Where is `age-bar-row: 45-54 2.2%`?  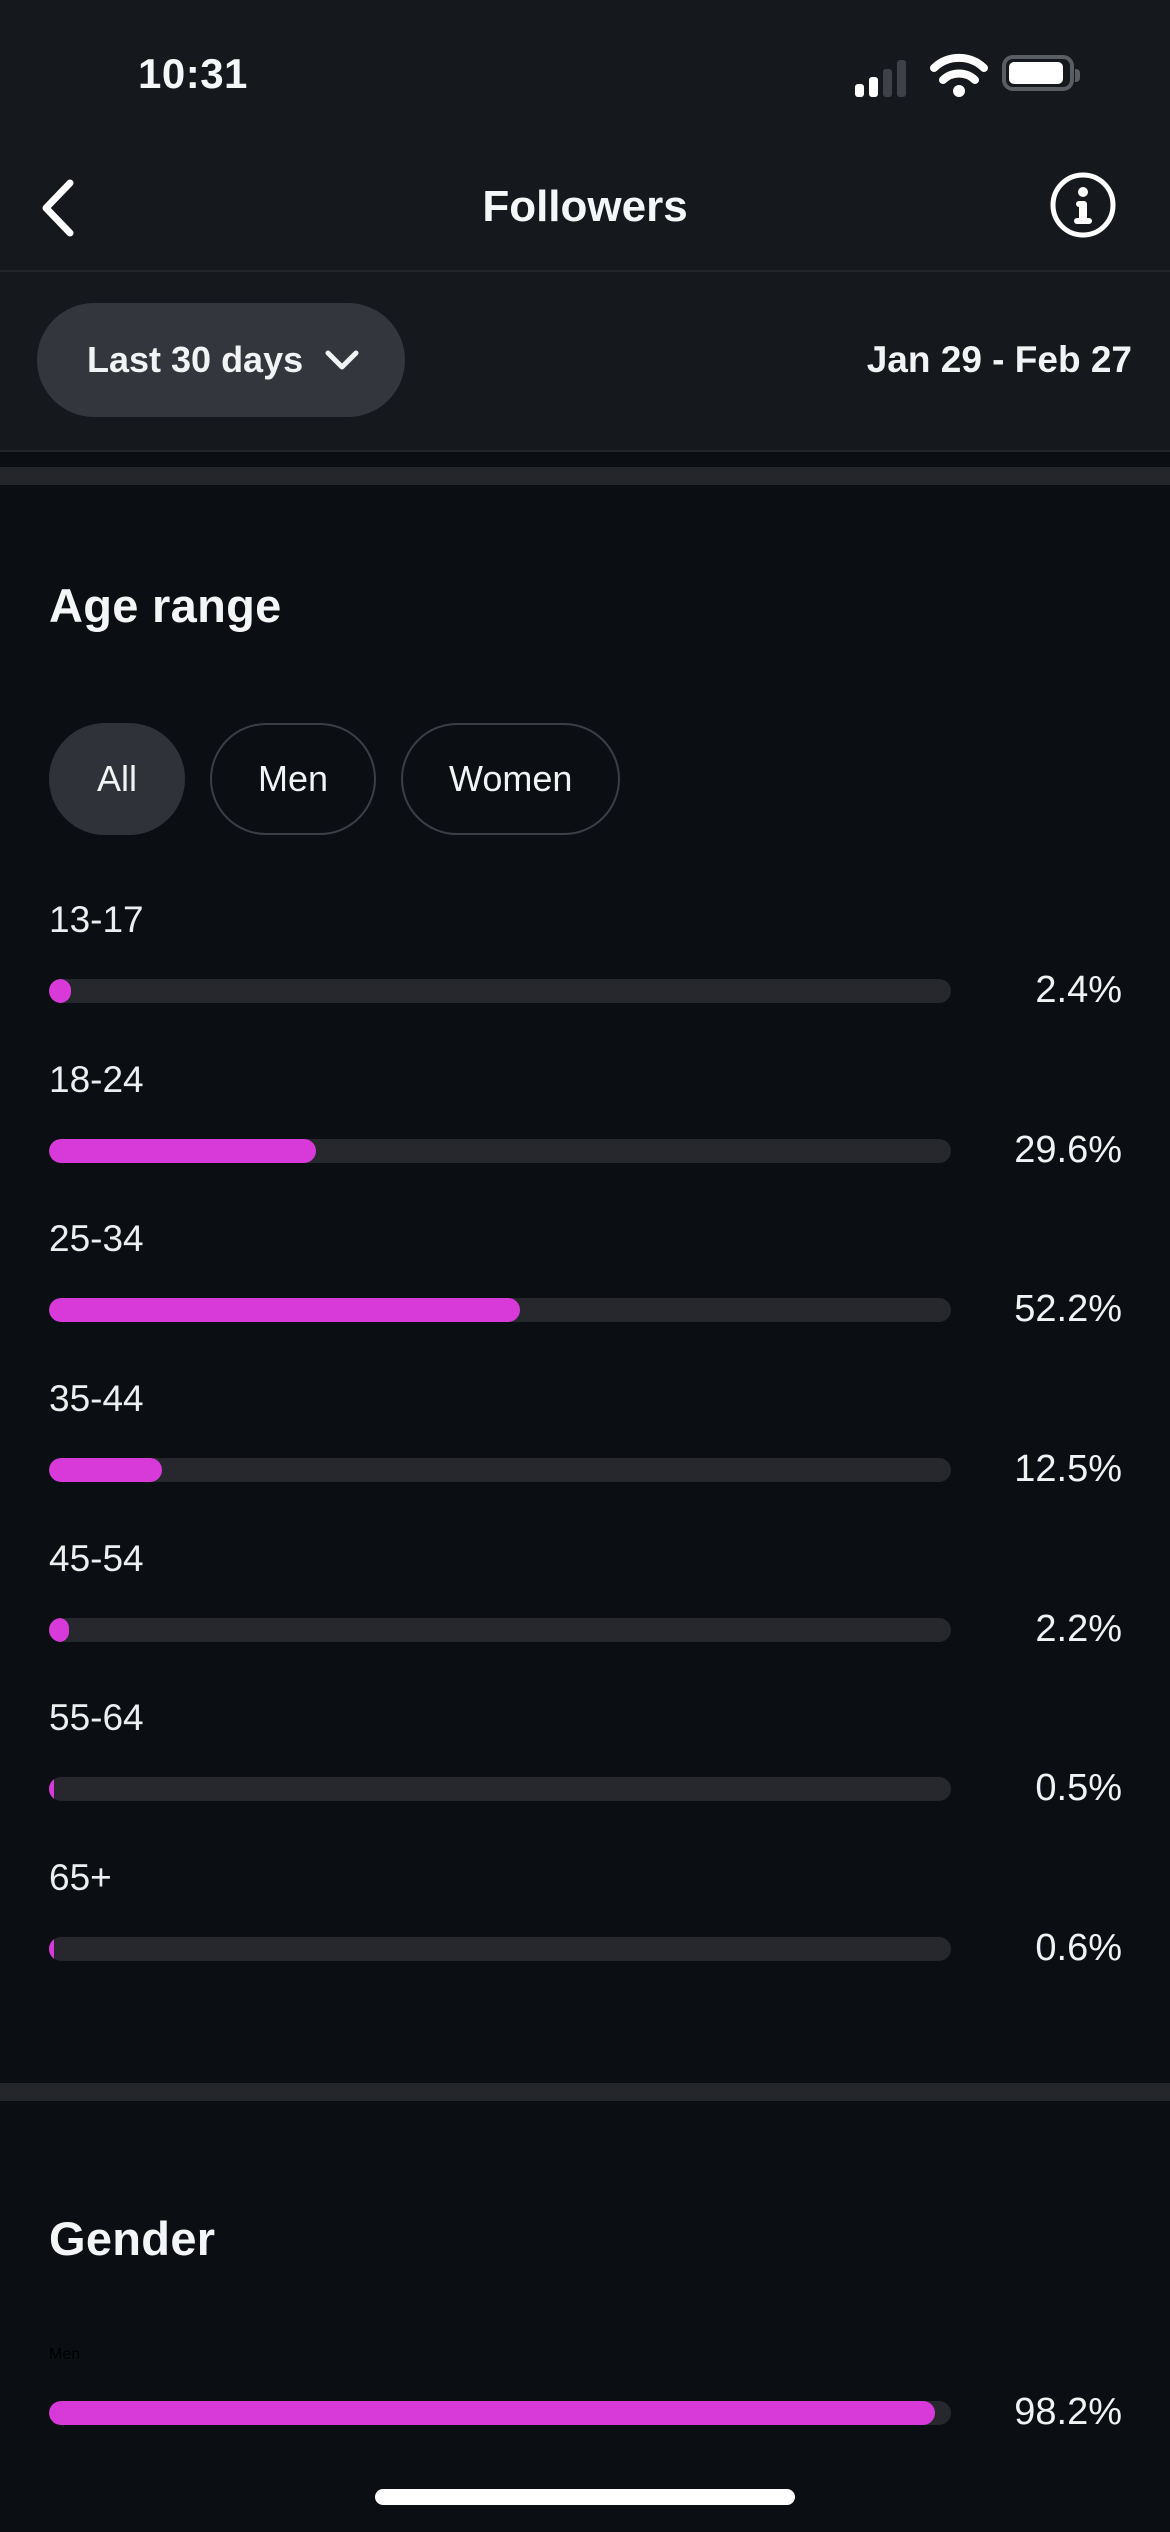 age-bar-row: 45-54 2.2% is located at coordinates (585, 1594).